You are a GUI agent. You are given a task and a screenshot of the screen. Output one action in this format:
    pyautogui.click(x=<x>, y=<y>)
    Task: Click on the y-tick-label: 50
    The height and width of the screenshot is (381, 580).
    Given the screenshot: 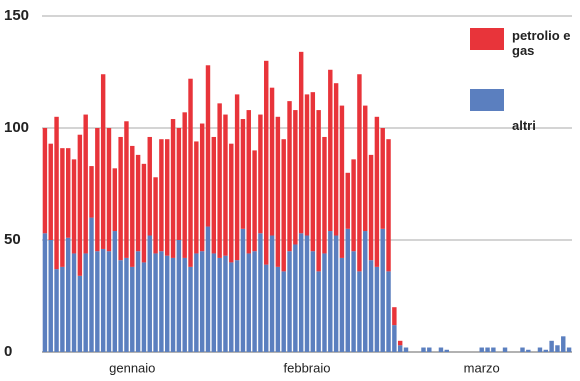 What is the action you would take?
    pyautogui.click(x=12, y=239)
    